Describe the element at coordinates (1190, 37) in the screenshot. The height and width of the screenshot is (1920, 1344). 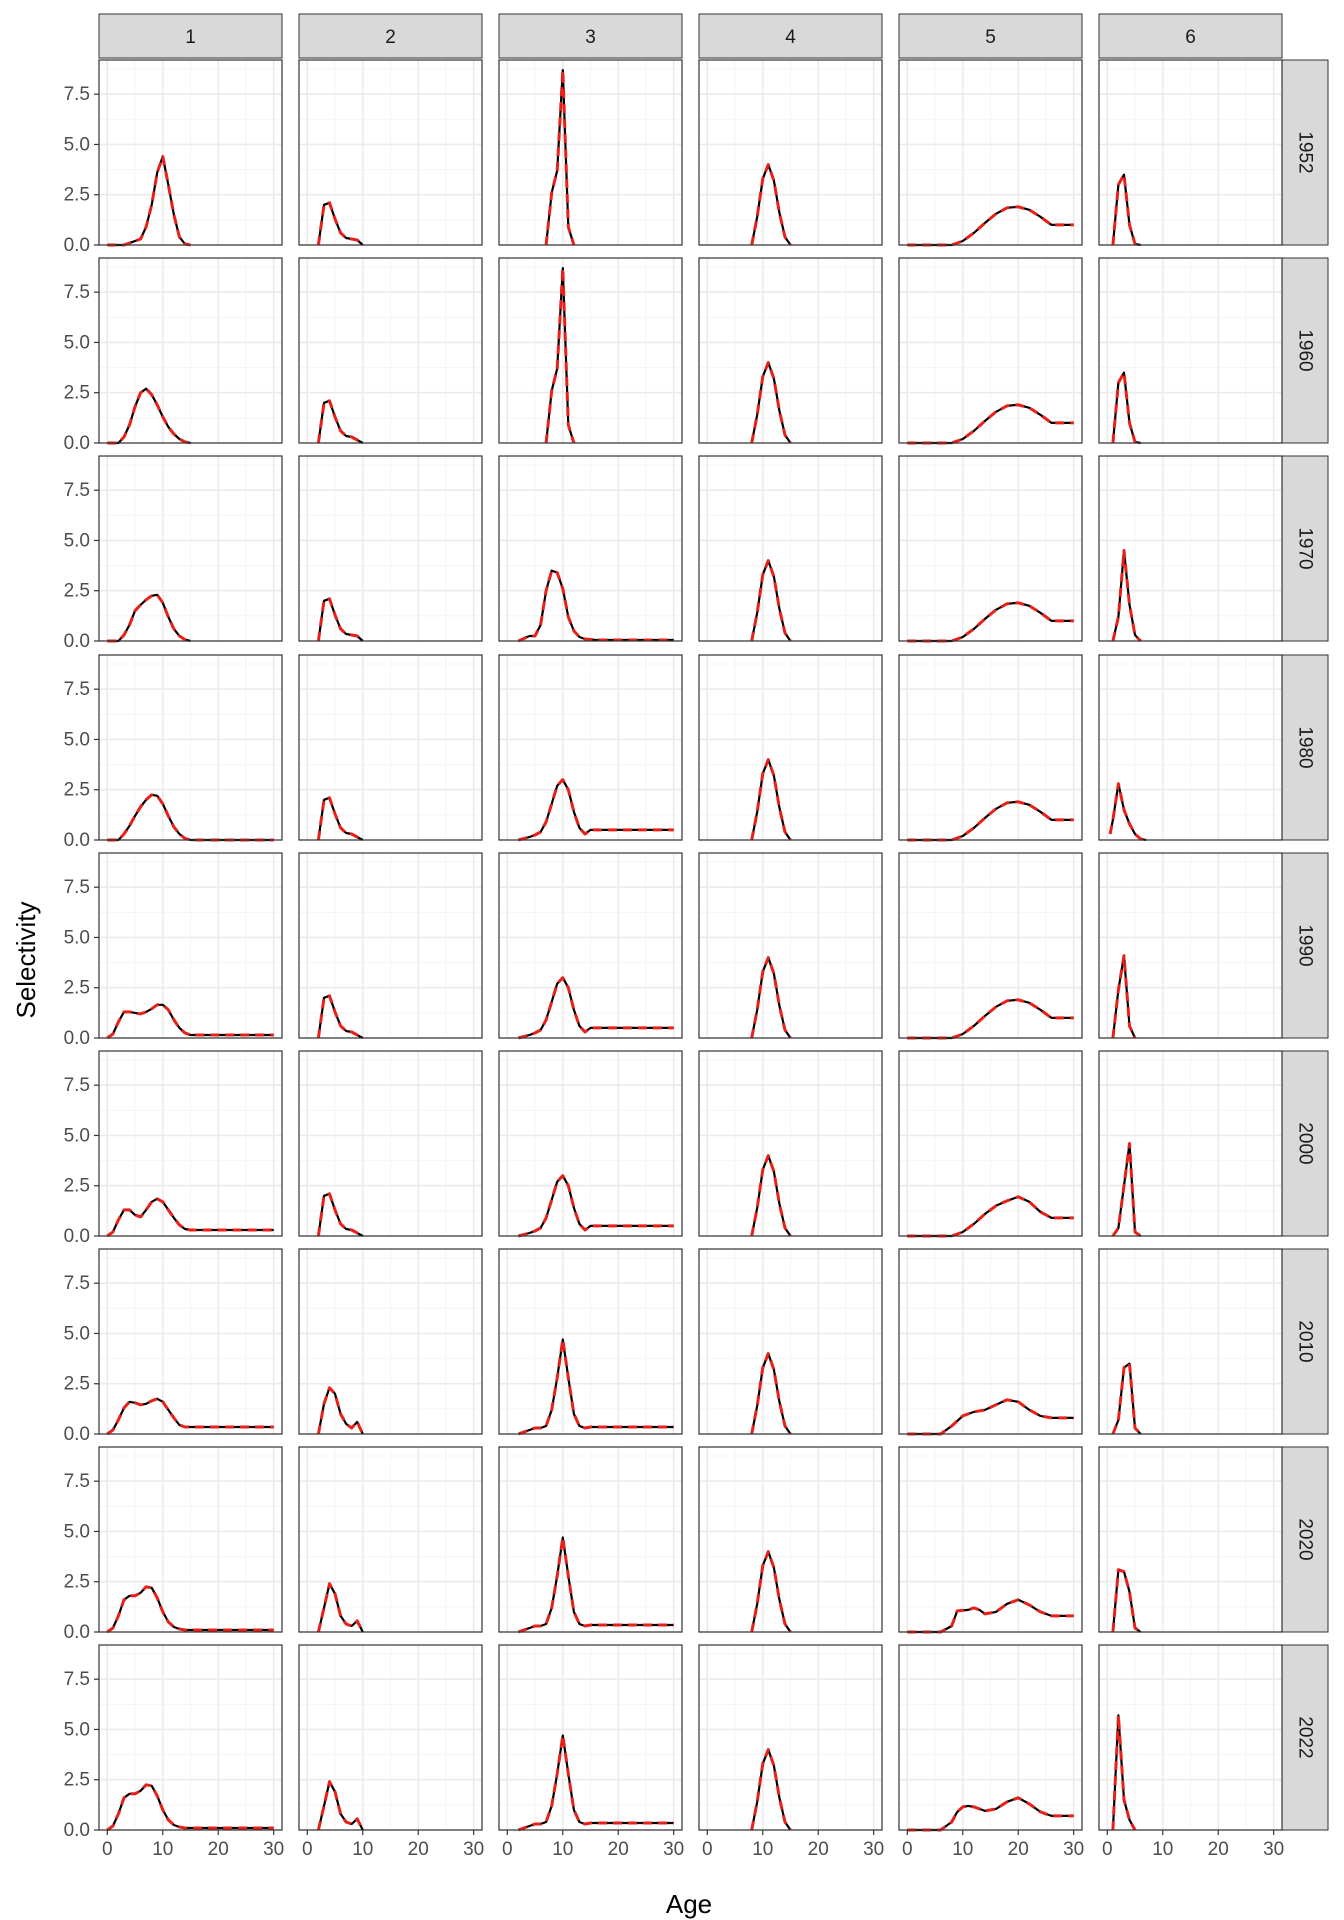
I see `column-strip-label: 6` at that location.